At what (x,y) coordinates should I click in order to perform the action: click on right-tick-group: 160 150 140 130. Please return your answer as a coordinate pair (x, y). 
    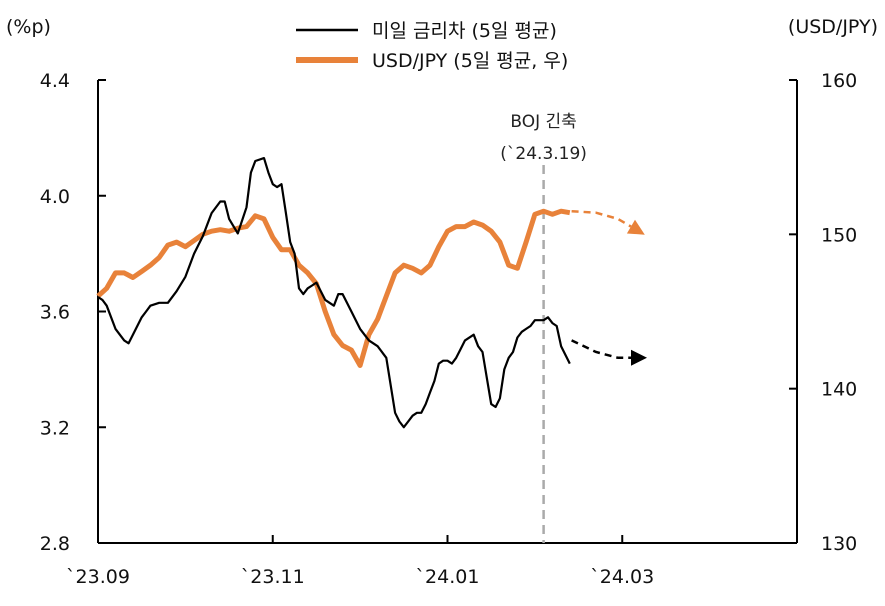
    Looking at the image, I should click on (823, 312).